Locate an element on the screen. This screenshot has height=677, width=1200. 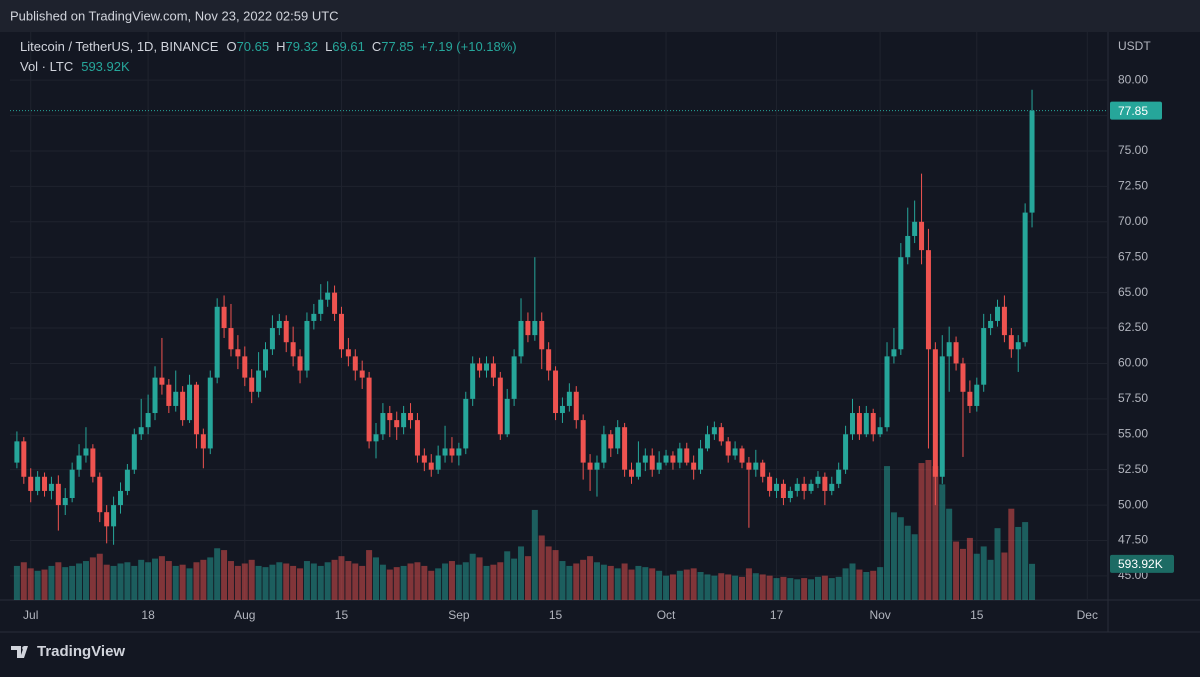
tradingview-logo is located at coordinates (19, 652).